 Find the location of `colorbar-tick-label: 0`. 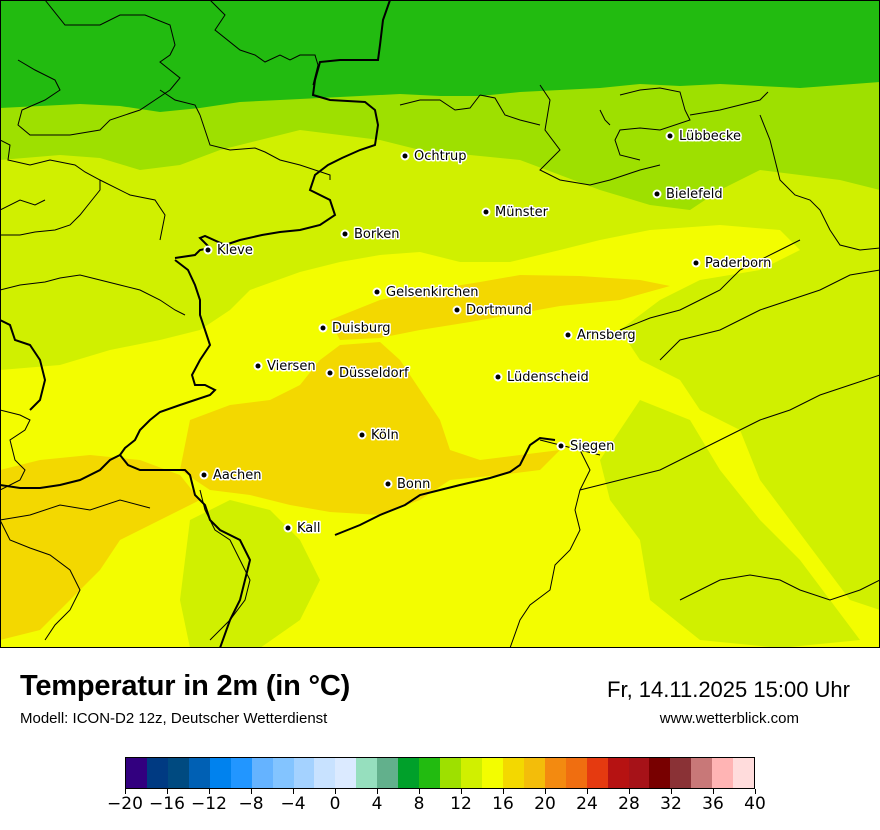

colorbar-tick-label: 0 is located at coordinates (335, 804).